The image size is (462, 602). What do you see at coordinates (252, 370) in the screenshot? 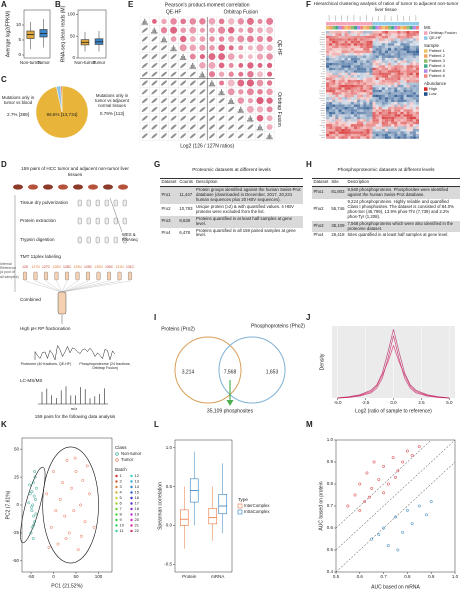
I see `venn-circle` at bounding box center [252, 370].